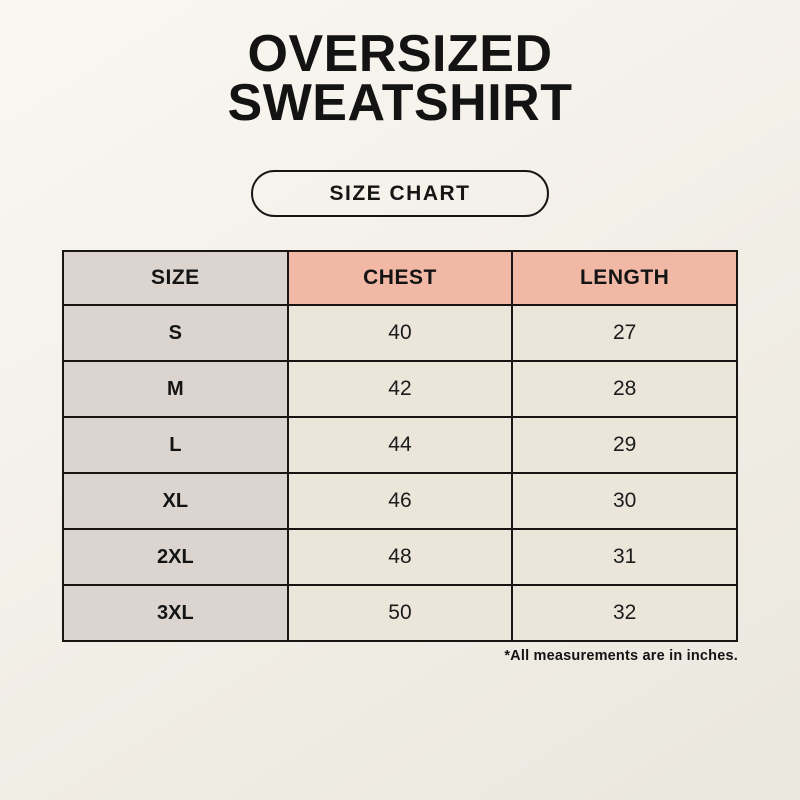 This screenshot has width=800, height=800. I want to click on chest-value: 46, so click(400, 501).